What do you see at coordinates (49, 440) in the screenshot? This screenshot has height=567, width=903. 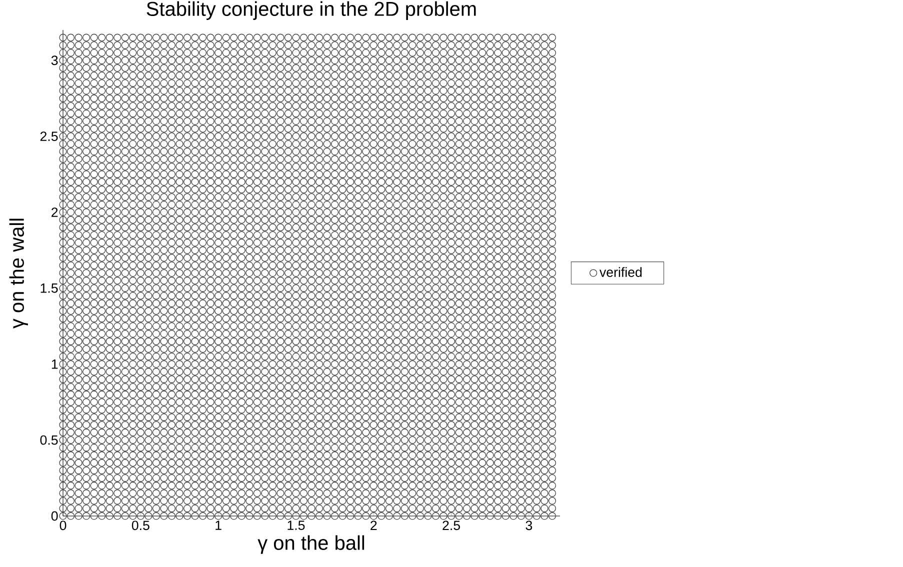 I see `y-tick-label: 0.5` at bounding box center [49, 440].